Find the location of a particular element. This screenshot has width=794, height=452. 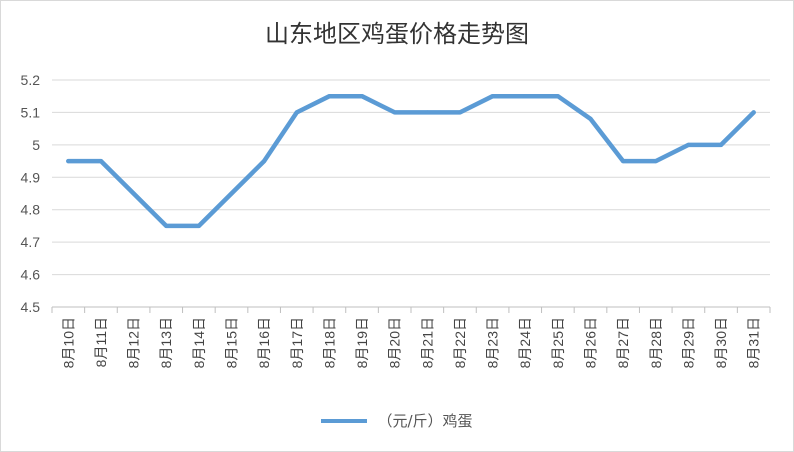

x-tick-label: 8月23日 is located at coordinates (493, 342).